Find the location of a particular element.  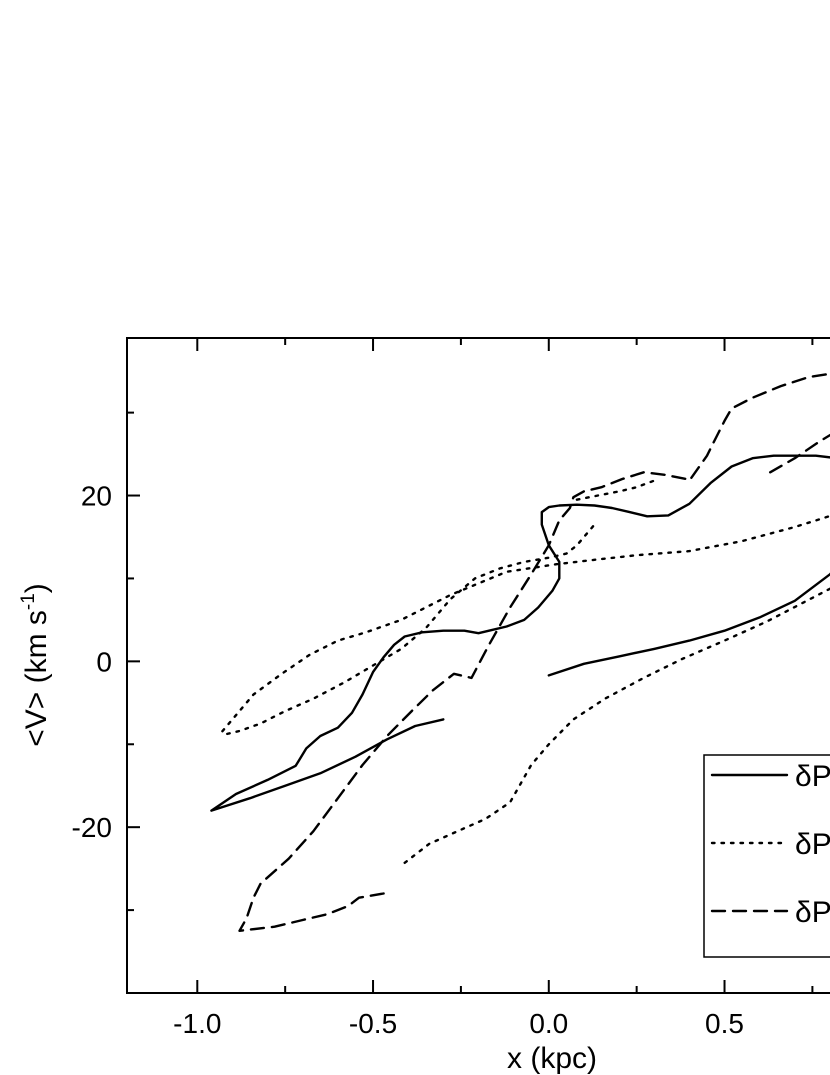

y-axis-label-main: <V> (km s is located at coordinates (36, 678).